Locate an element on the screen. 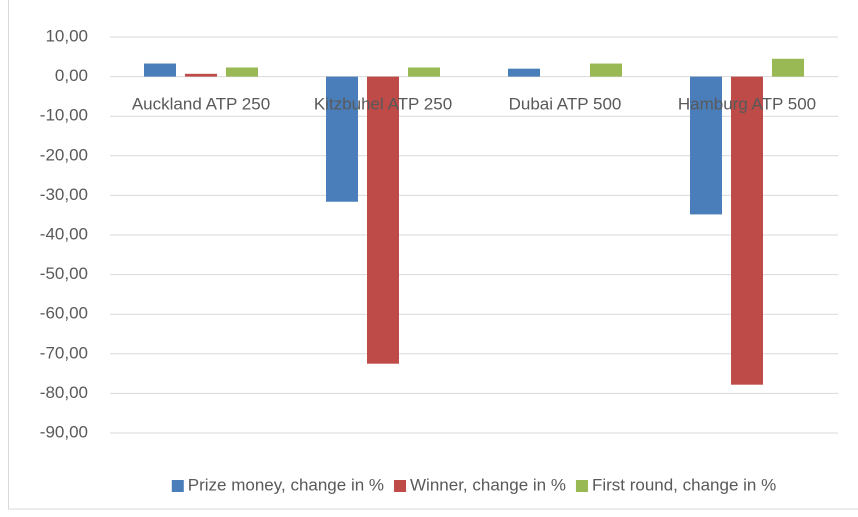 The height and width of the screenshot is (517, 858). y-tick-label: -70,00 is located at coordinates (64, 352).